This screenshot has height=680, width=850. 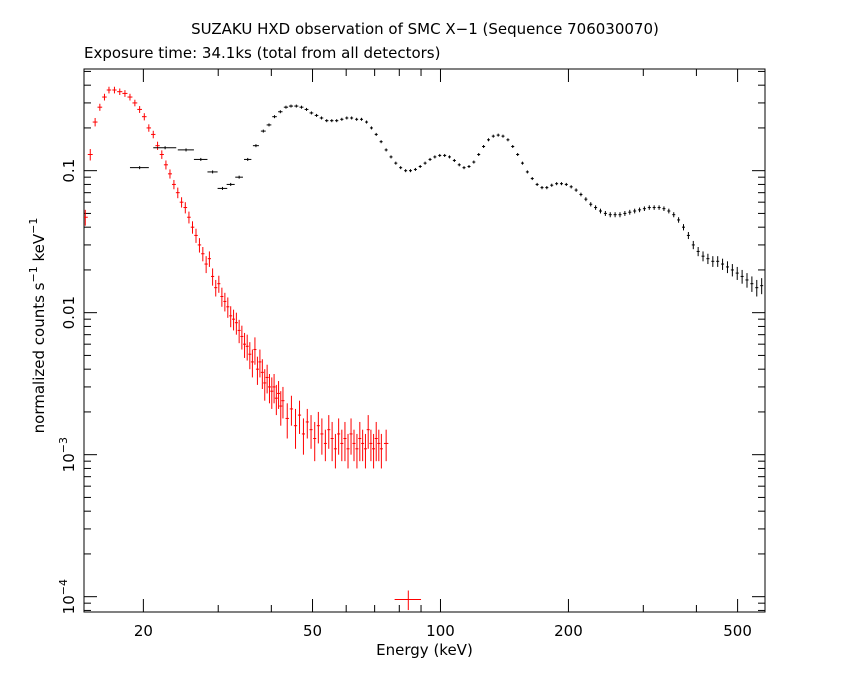 What do you see at coordinates (440, 631) in the screenshot?
I see `x-tick-label: 100` at bounding box center [440, 631].